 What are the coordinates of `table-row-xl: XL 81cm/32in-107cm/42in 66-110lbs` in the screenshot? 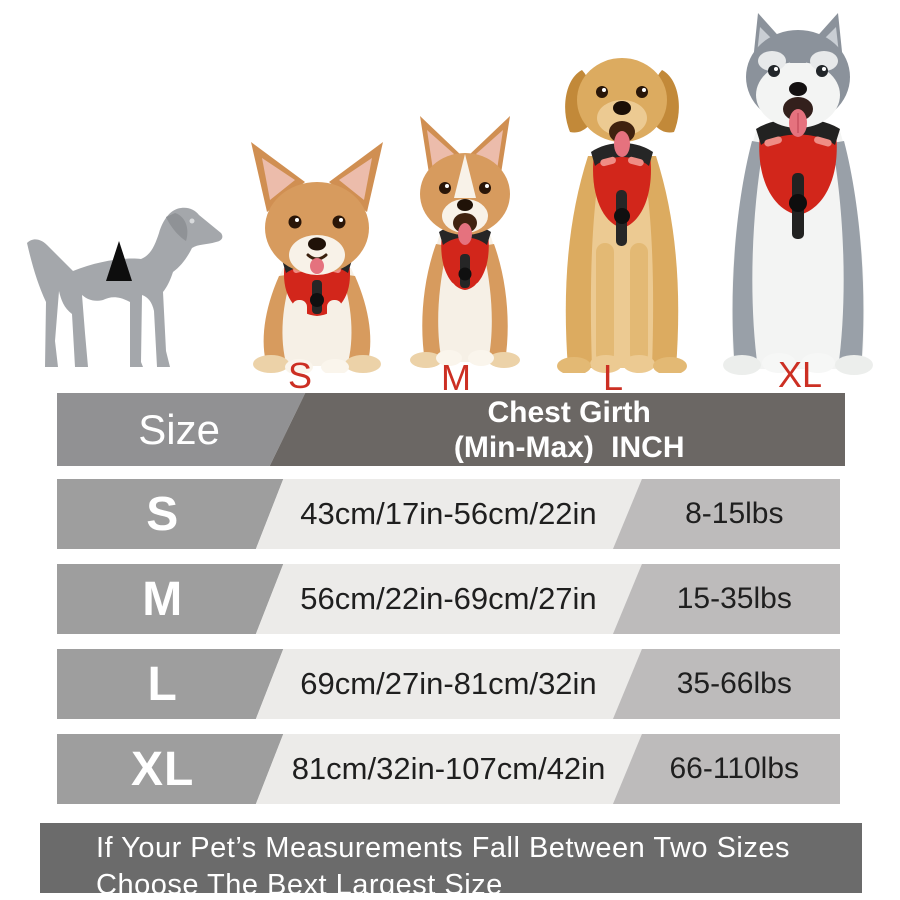 It's located at (448, 769).